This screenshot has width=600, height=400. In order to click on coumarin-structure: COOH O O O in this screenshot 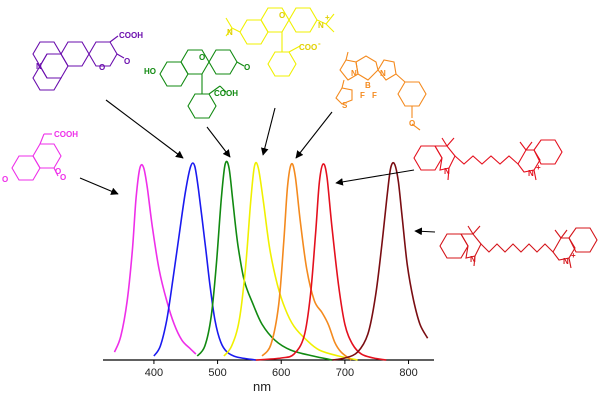, I will do `click(40, 157)`.